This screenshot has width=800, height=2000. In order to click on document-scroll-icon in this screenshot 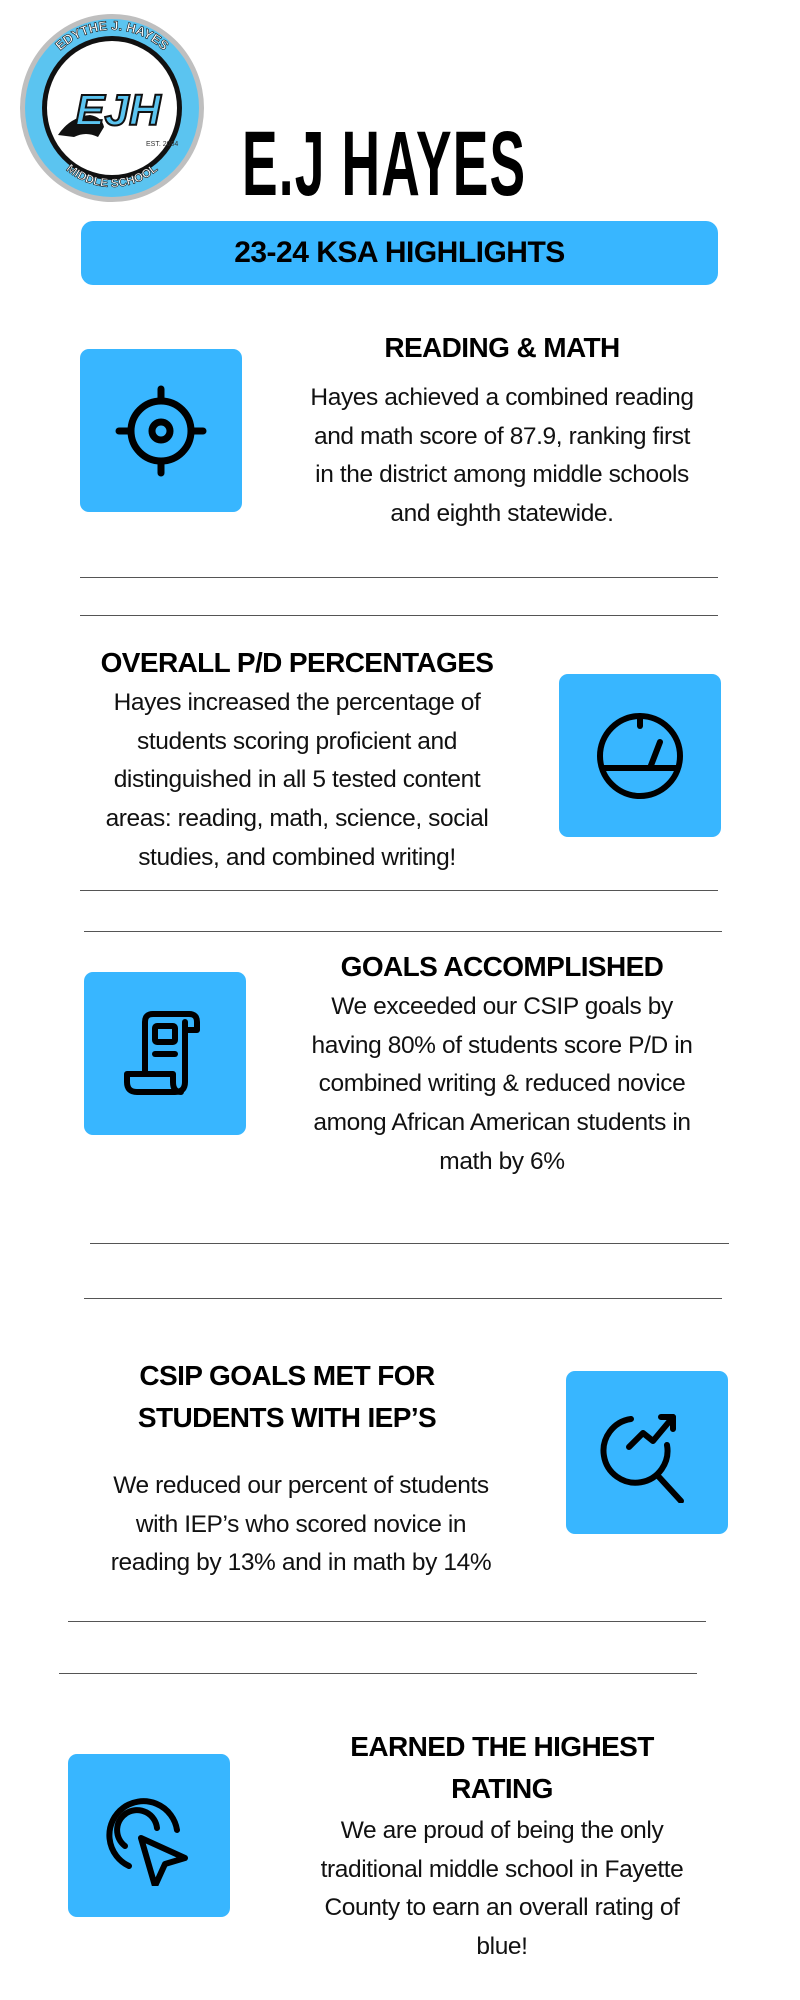, I will do `click(162, 1052)`.